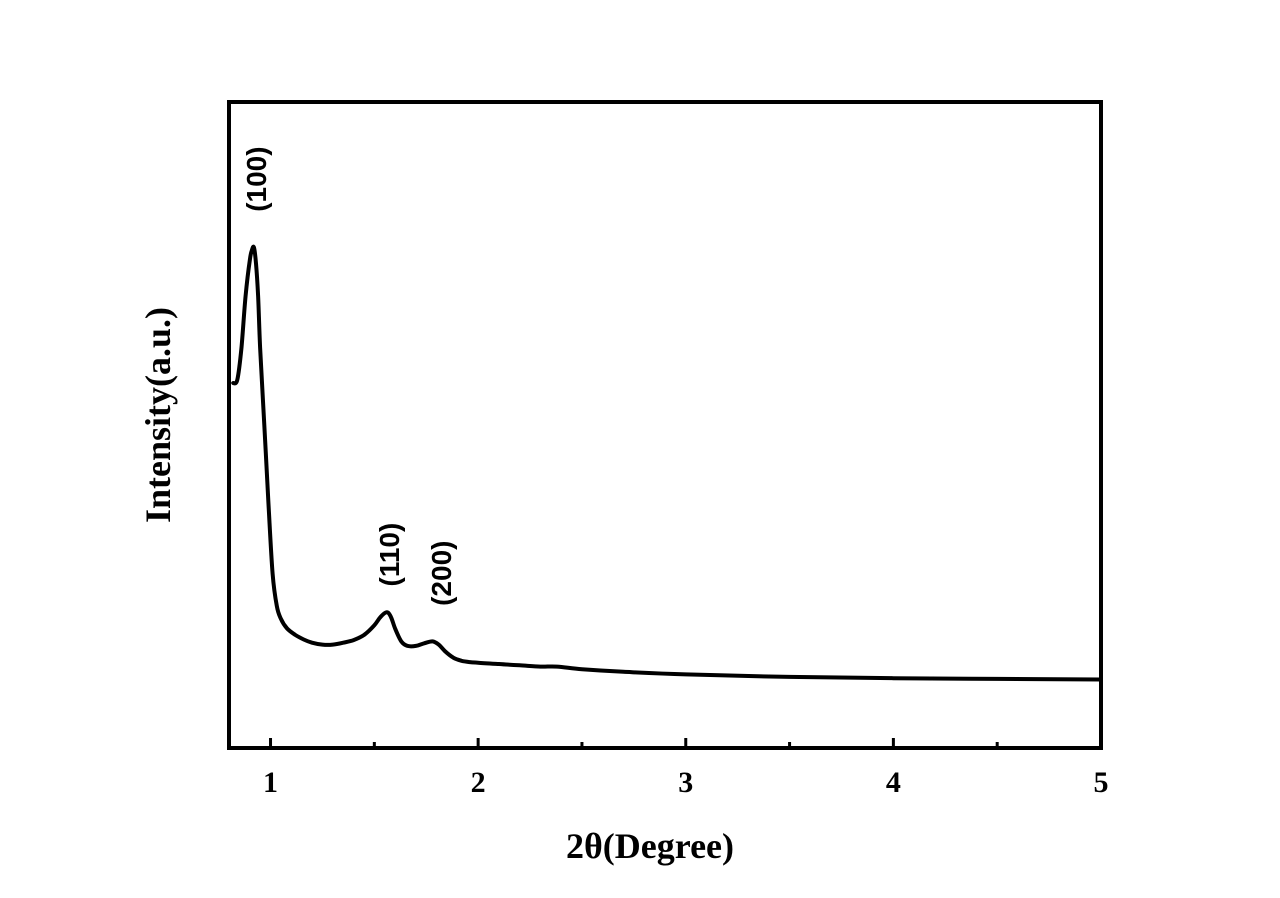 Image resolution: width=1280 pixels, height=898 pixels. Describe the element at coordinates (1101, 782) in the screenshot. I see `x-tick-label: 5` at that location.